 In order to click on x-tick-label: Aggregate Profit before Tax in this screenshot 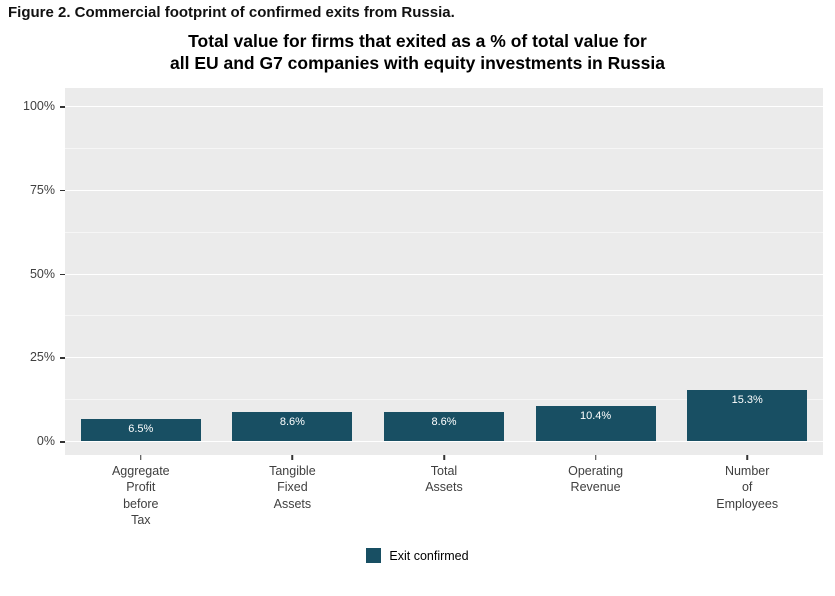, I will do `click(140, 495)`.